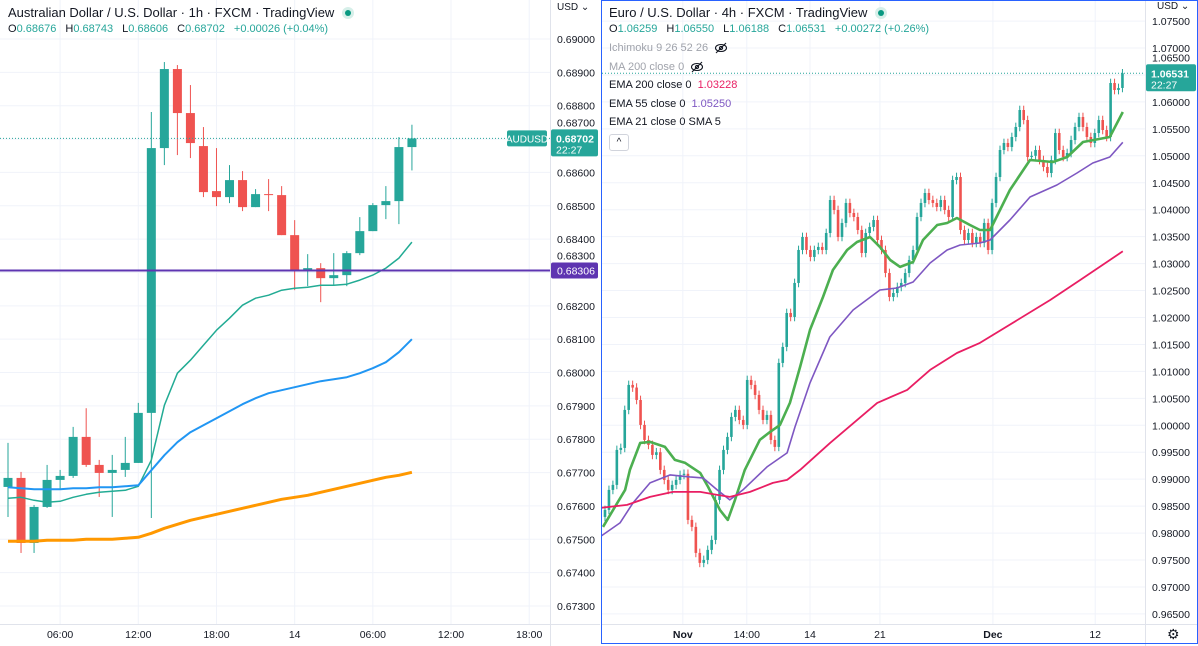 The width and height of the screenshot is (1198, 646). Describe the element at coordinates (772, 104) in the screenshot. I see `indicator-ema55: EMA 55 close 0 1.05250` at that location.